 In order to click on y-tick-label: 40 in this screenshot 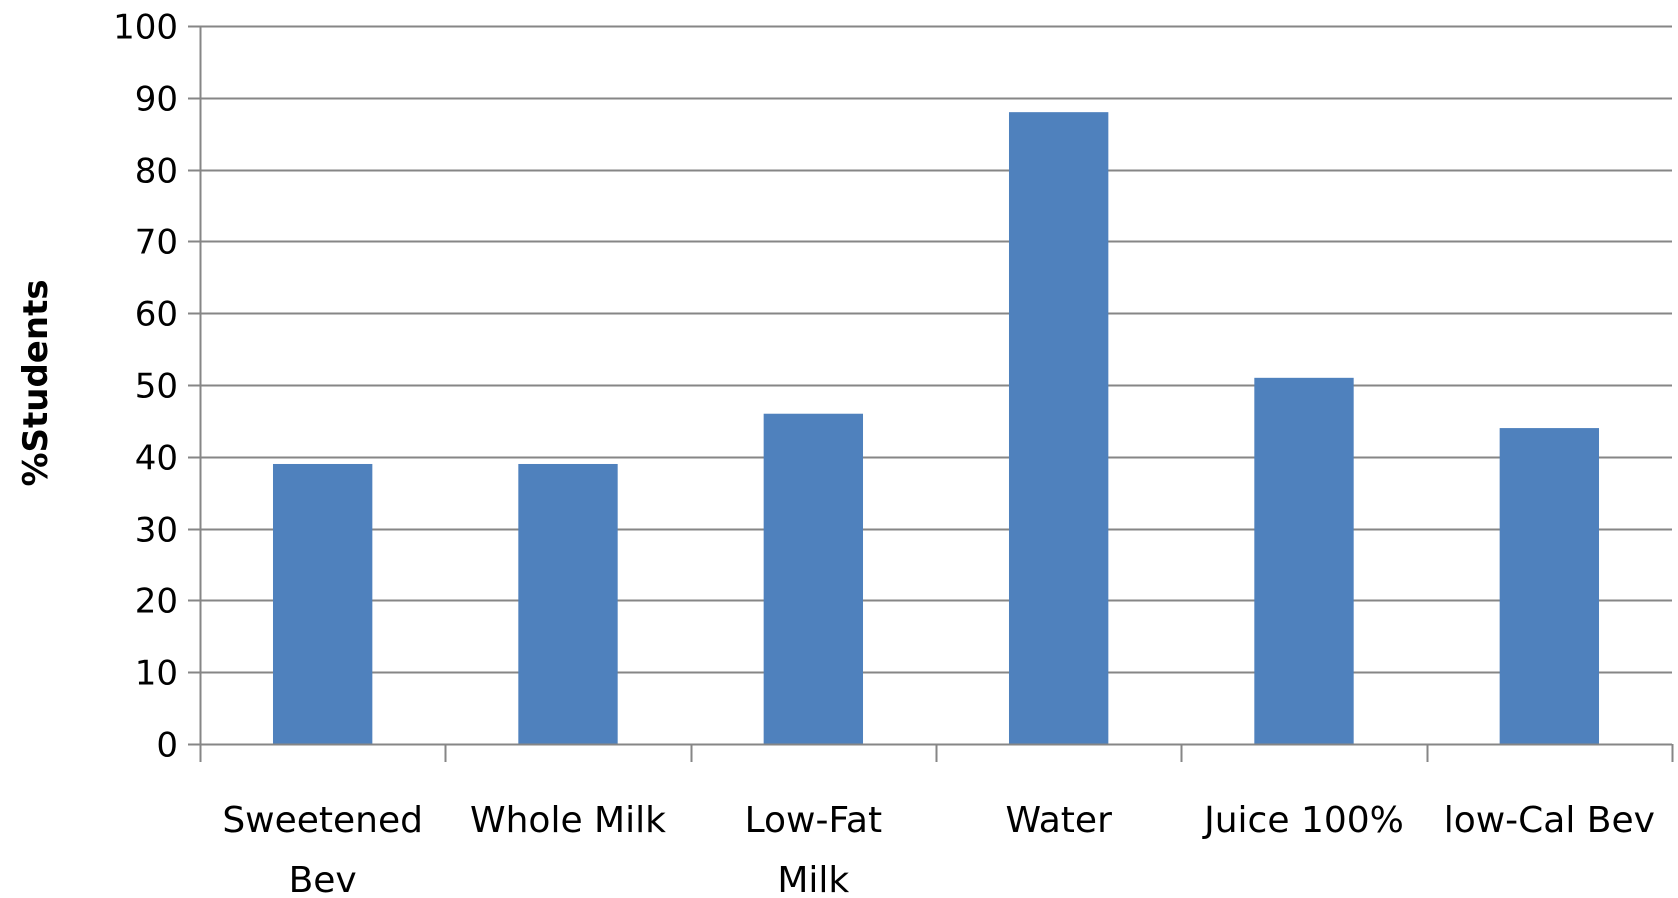, I will do `click(156, 459)`.